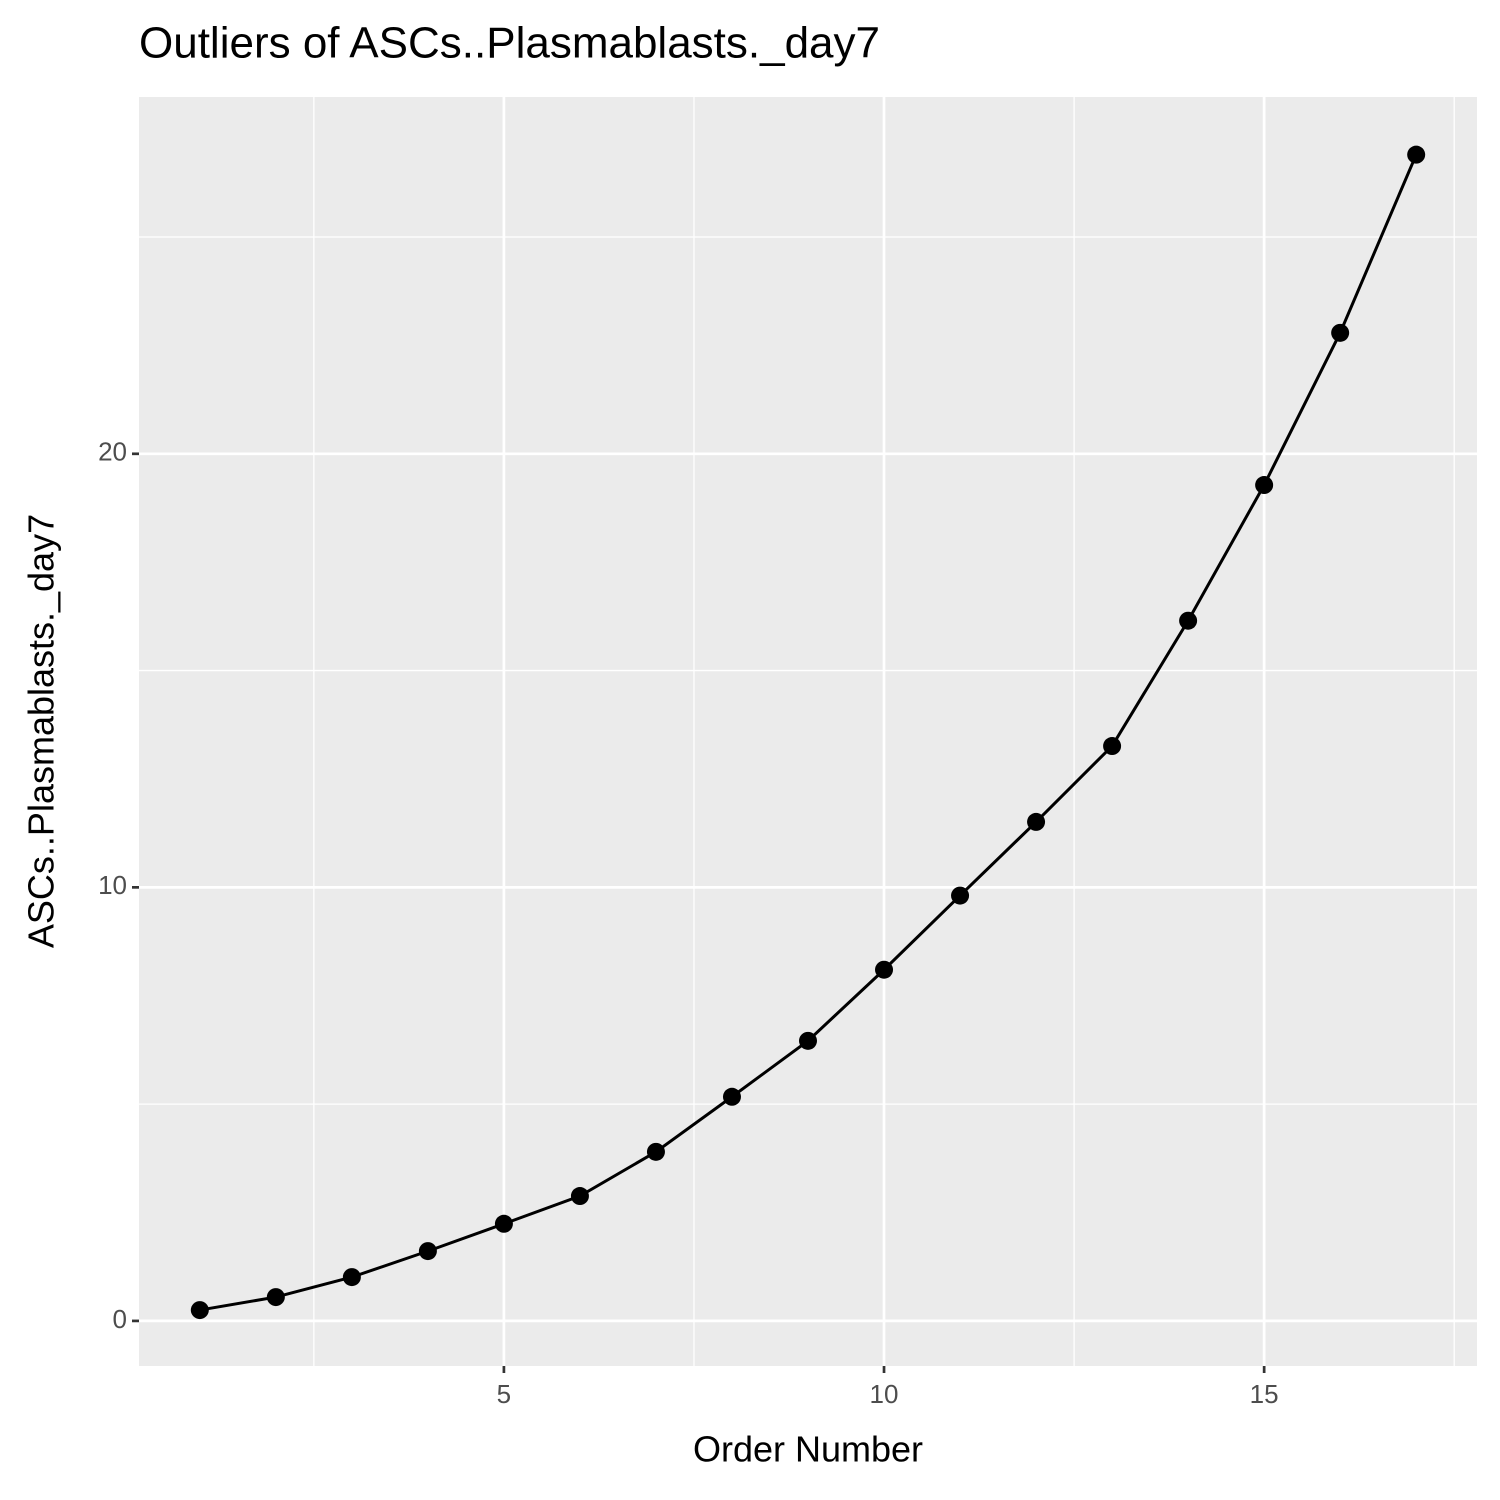  What do you see at coordinates (112, 885) in the screenshot?
I see `y-tick-label: 10` at bounding box center [112, 885].